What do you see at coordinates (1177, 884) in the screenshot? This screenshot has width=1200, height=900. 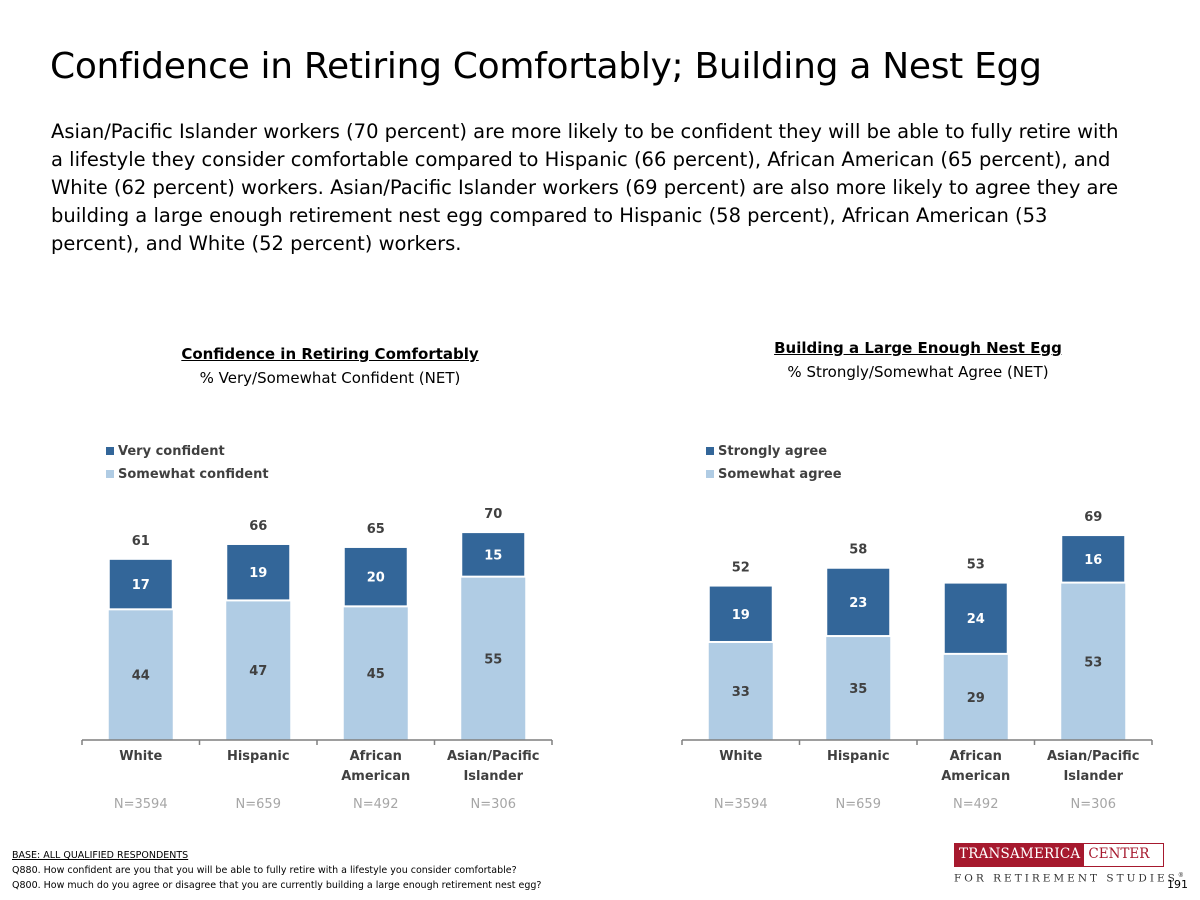 I see `page-number: 191` at bounding box center [1177, 884].